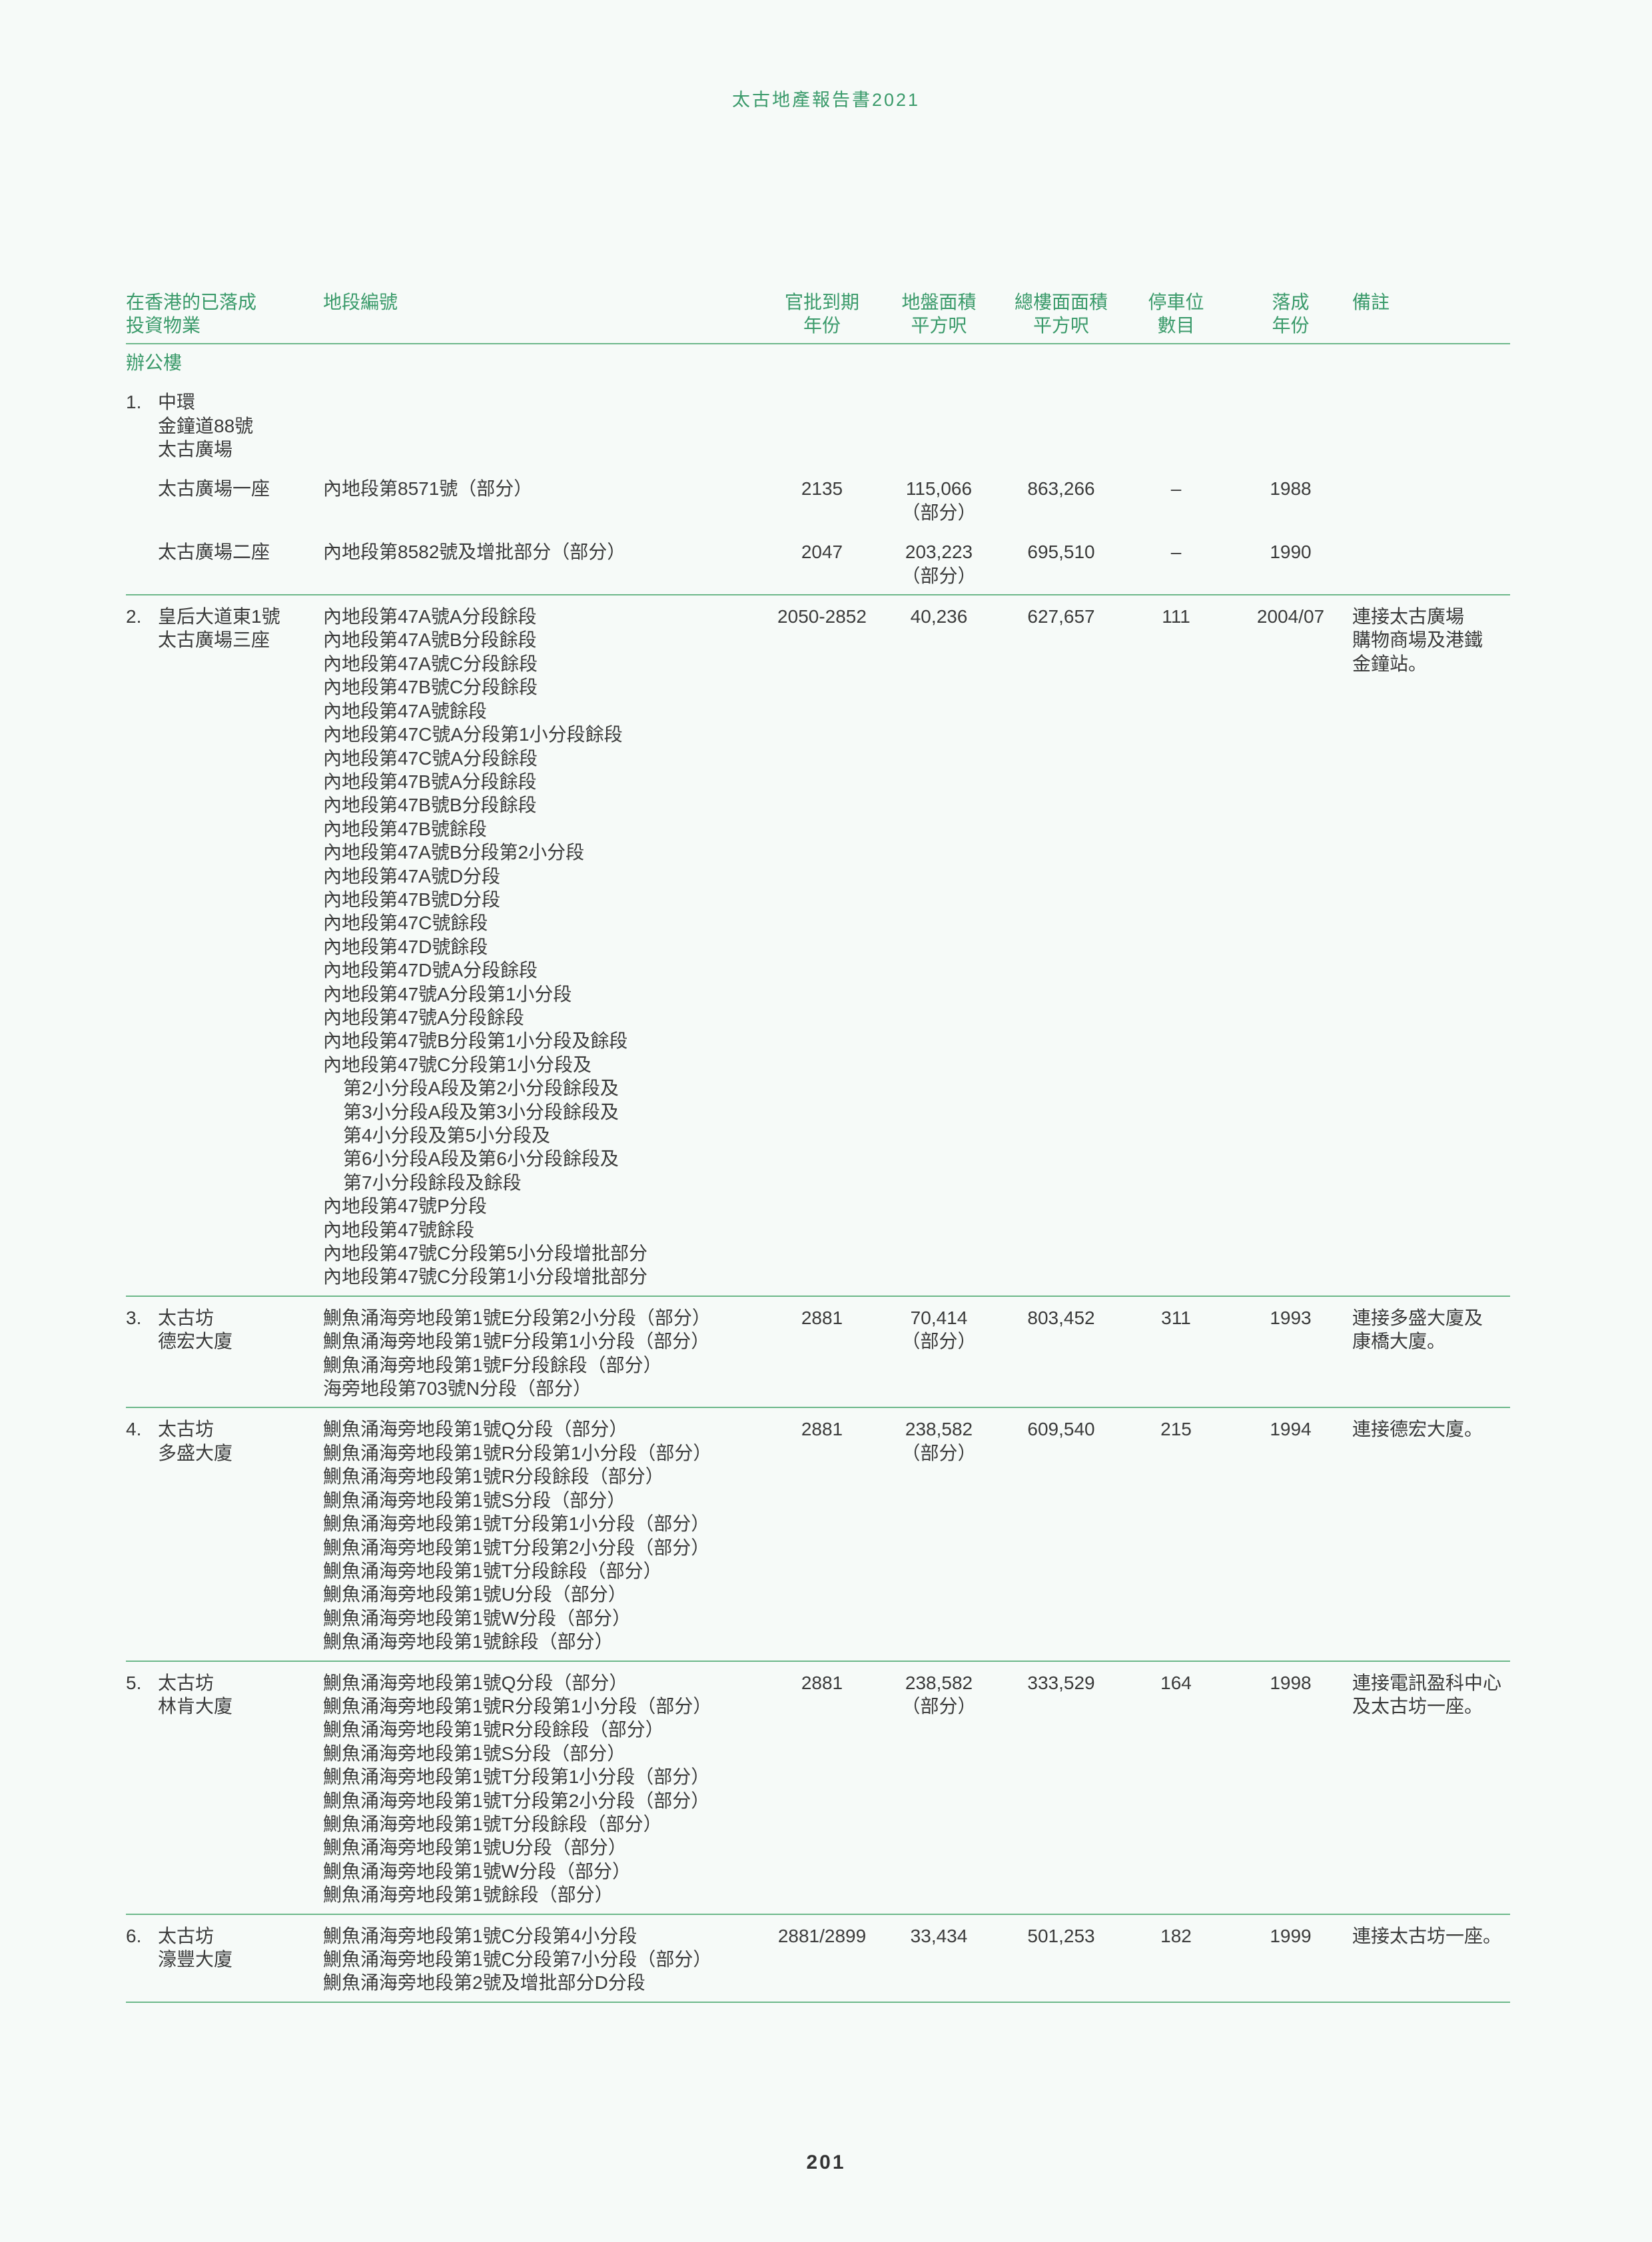  I want to click on lot-line: 內地段第47C號A分段餘段, so click(430, 758).